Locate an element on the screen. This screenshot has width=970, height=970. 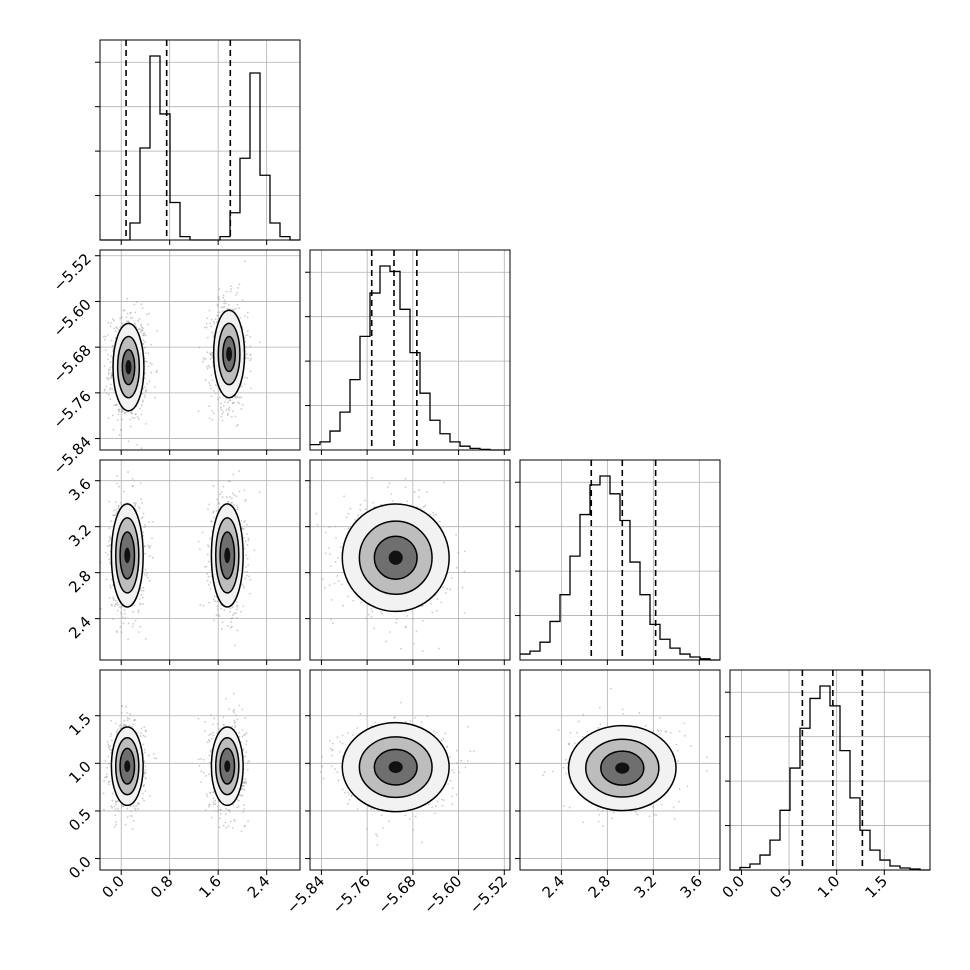
y-tick-label: 2.8 is located at coordinates (80, 582).